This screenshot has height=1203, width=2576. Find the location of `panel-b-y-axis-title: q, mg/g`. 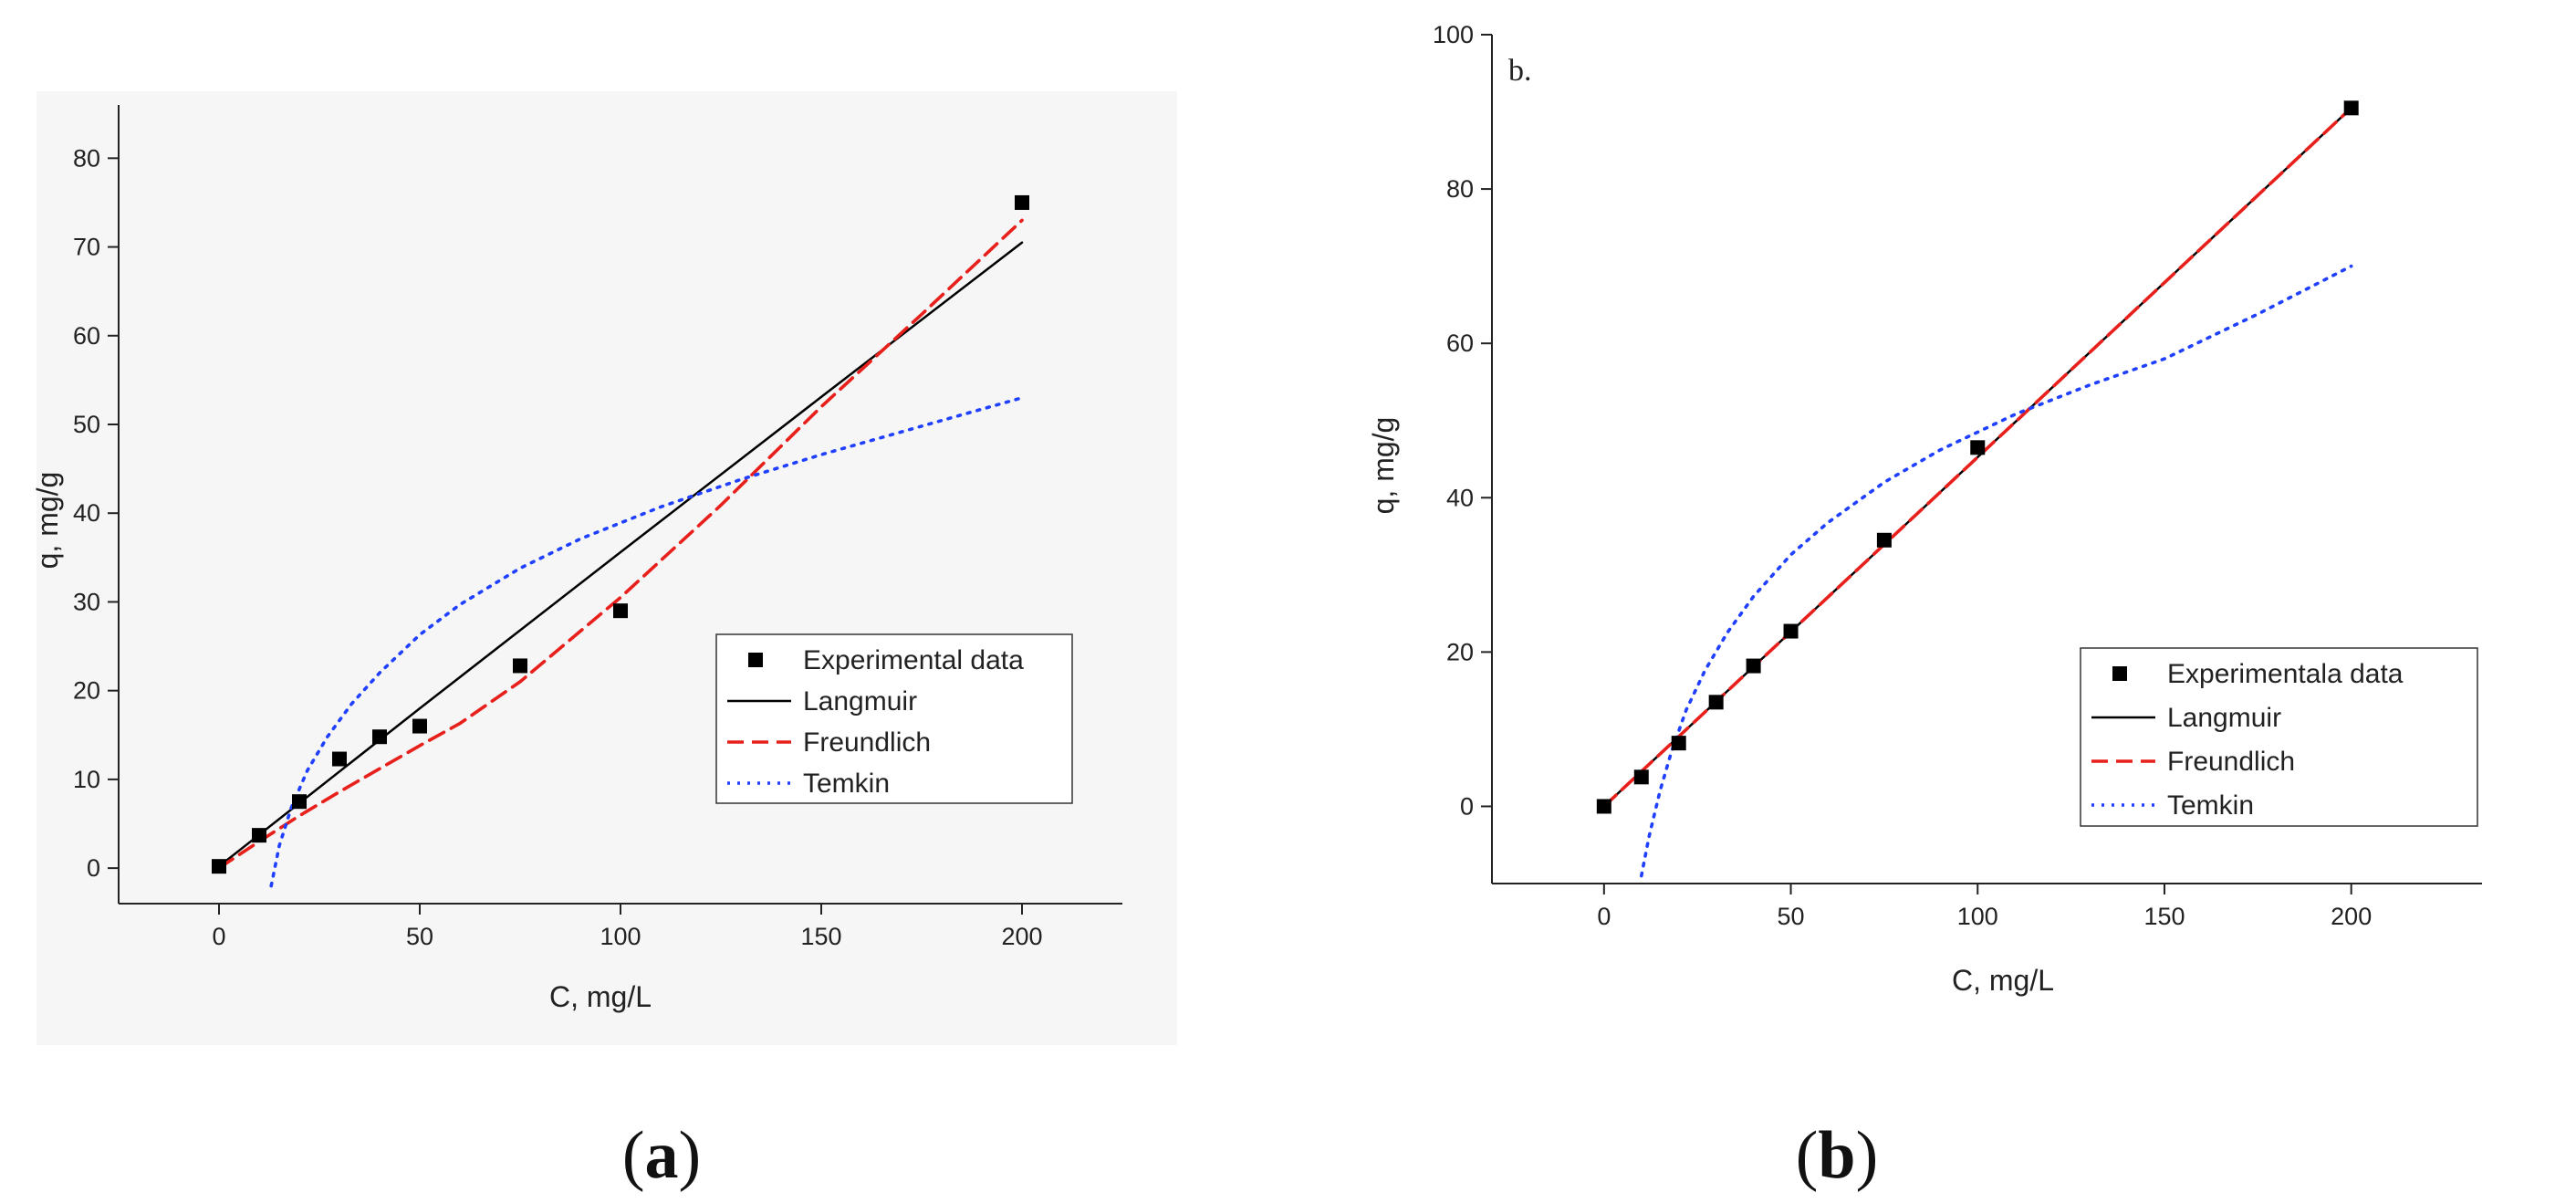

panel-b-y-axis-title: q, mg/g is located at coordinates (1383, 466).